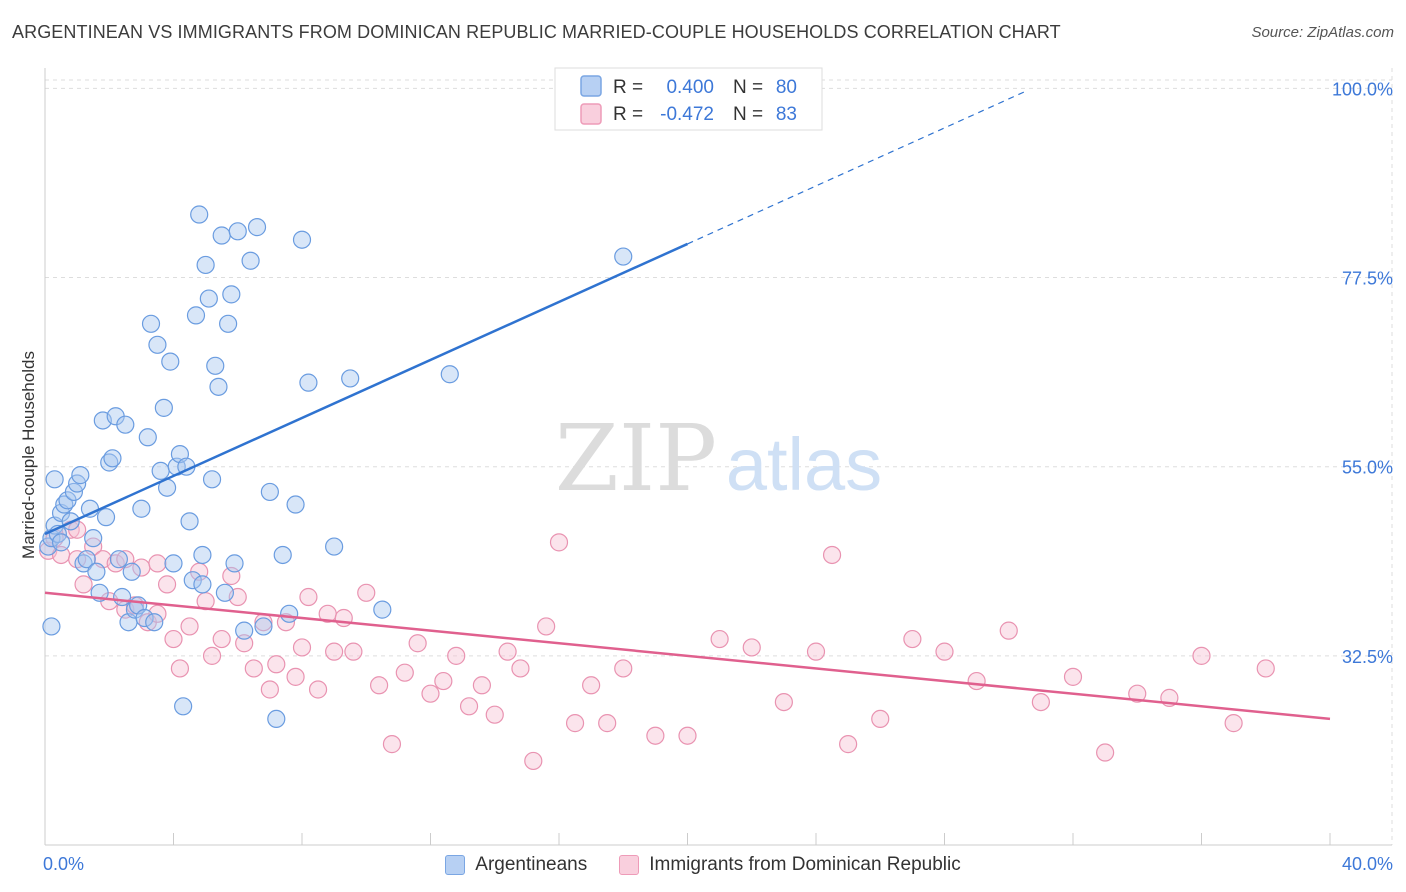  Describe the element at coordinates (1362, 89) in the screenshot. I see `y-tick-label-3: 100.0%` at that location.